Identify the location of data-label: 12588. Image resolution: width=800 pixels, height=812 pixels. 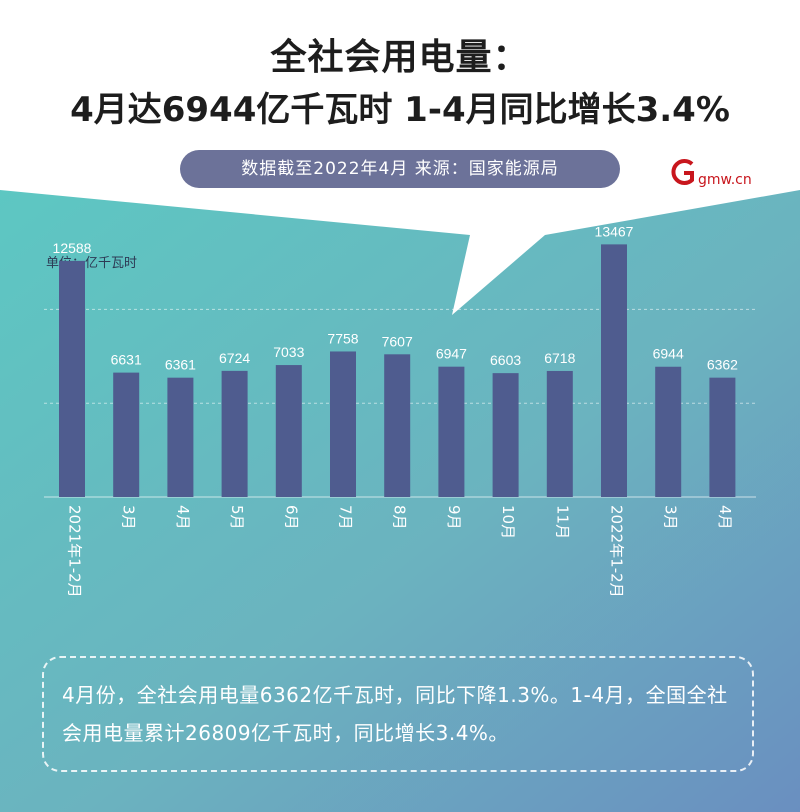
(72, 248).